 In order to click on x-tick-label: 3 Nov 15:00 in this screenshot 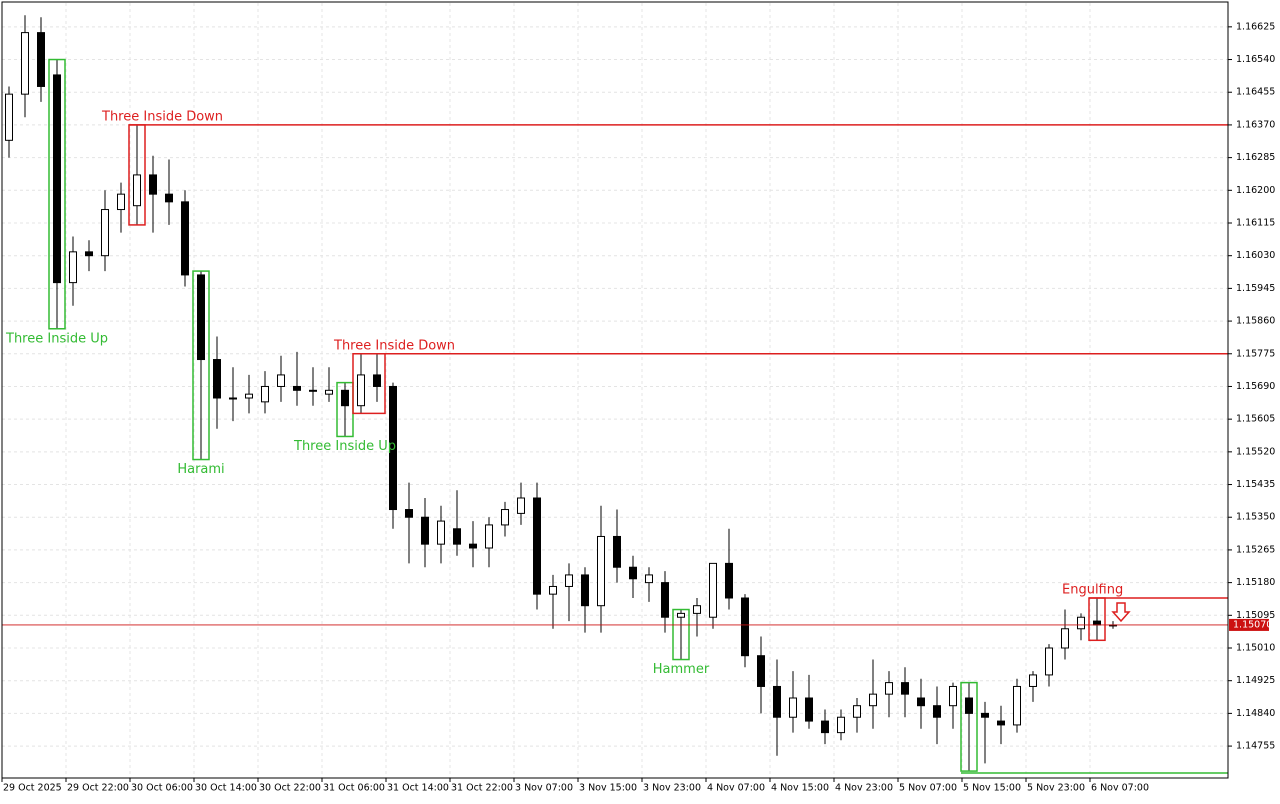, I will do `click(608, 788)`.